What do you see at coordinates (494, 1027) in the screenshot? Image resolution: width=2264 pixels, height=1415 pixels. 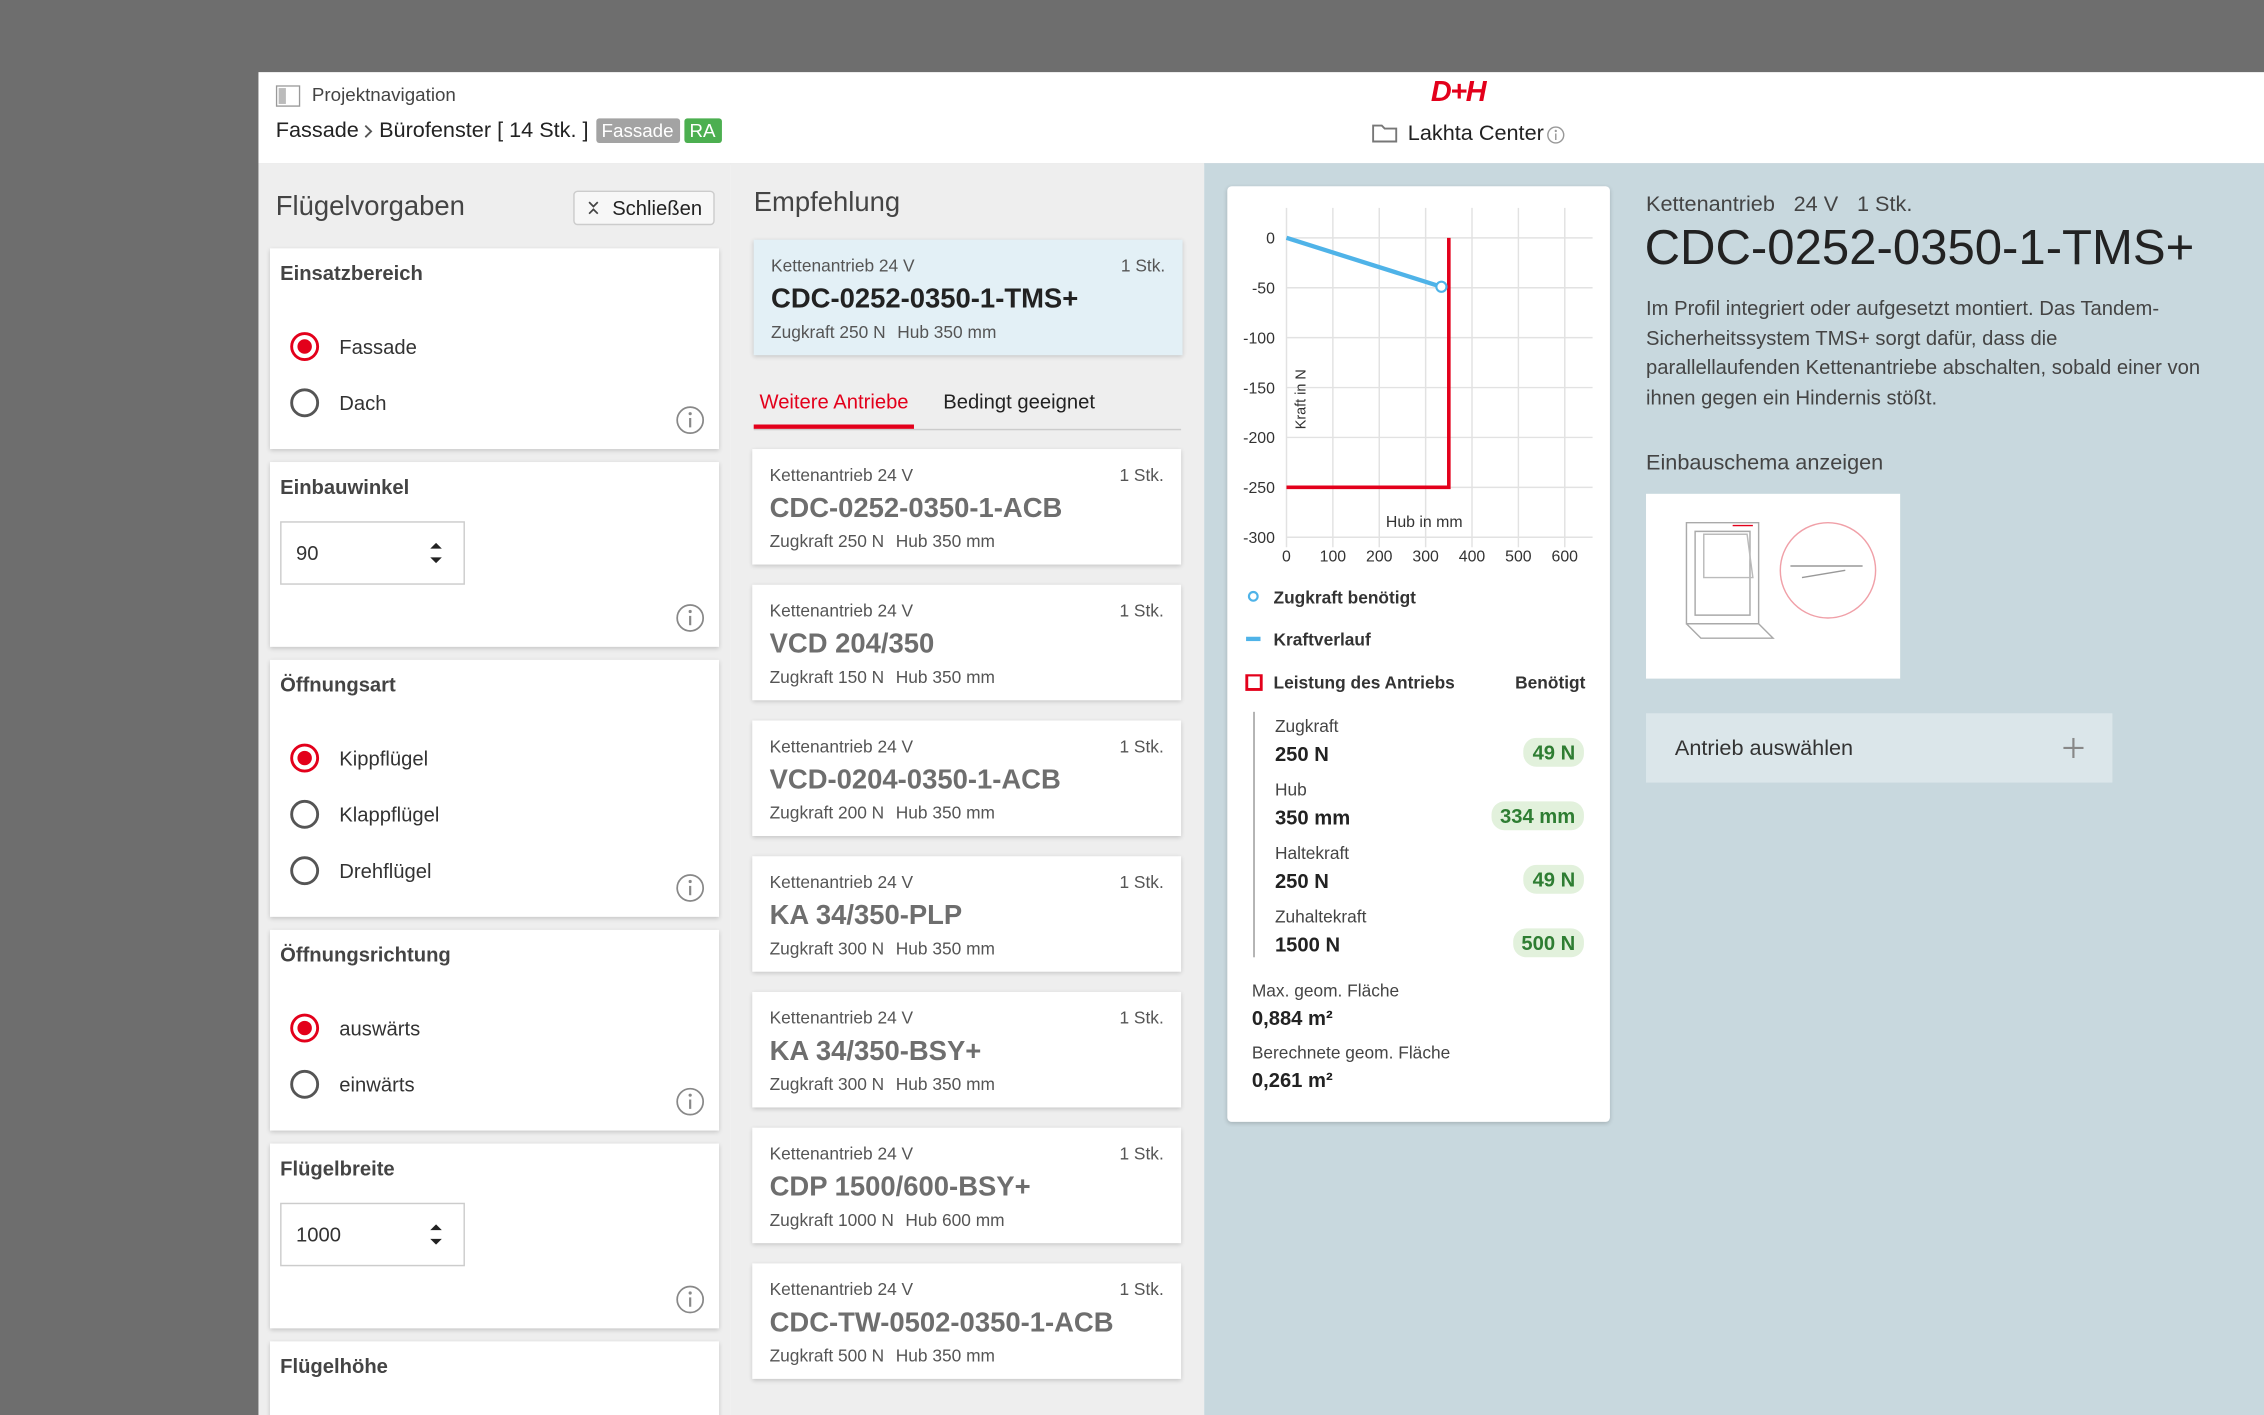 I see `radio-option: auswärts` at bounding box center [494, 1027].